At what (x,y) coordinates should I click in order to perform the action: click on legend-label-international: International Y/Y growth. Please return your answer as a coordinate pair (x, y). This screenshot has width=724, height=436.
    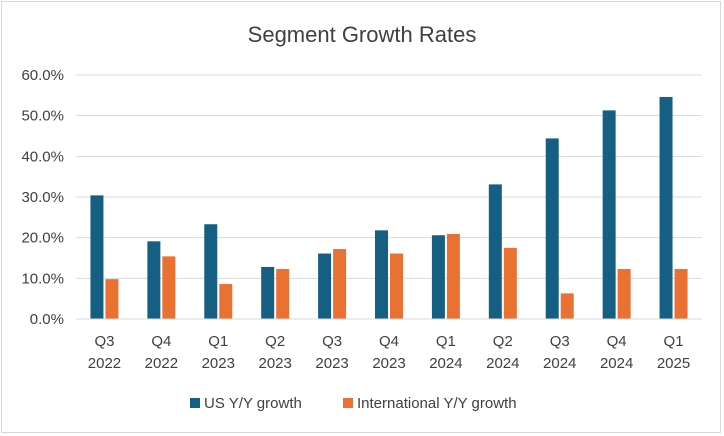
    Looking at the image, I should click on (437, 403).